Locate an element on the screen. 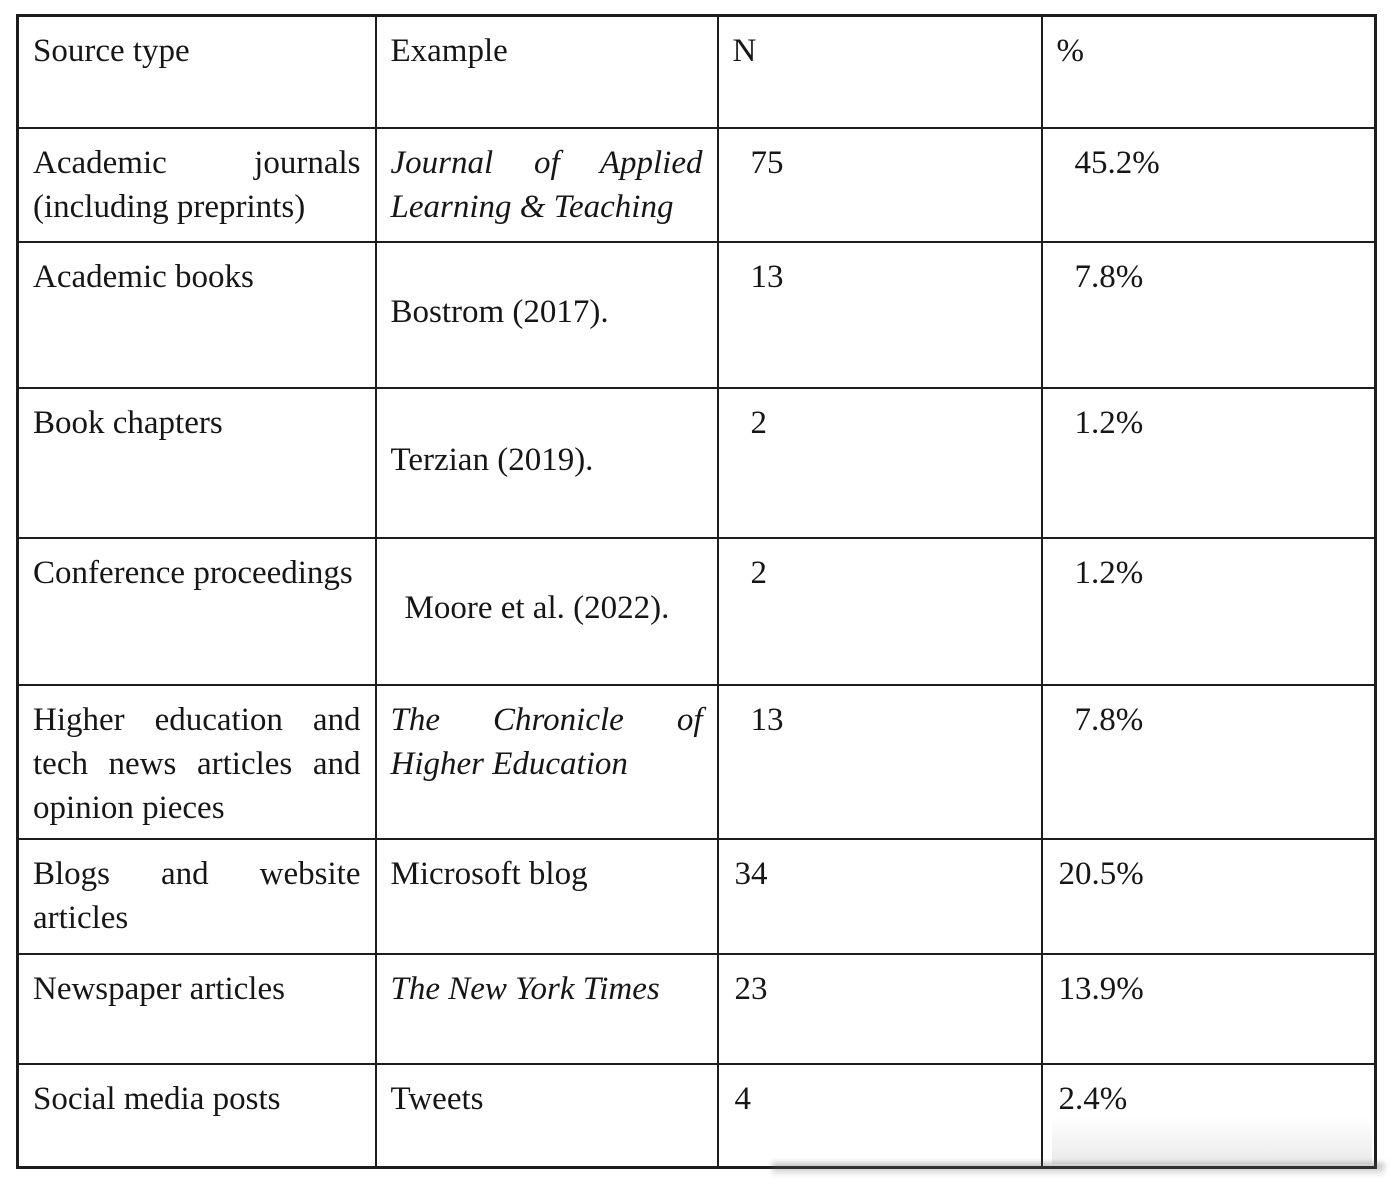 Image resolution: width=1390 pixels, height=1188 pixels. publication-title: The Chronicle of Higher Education is located at coordinates (546, 741).